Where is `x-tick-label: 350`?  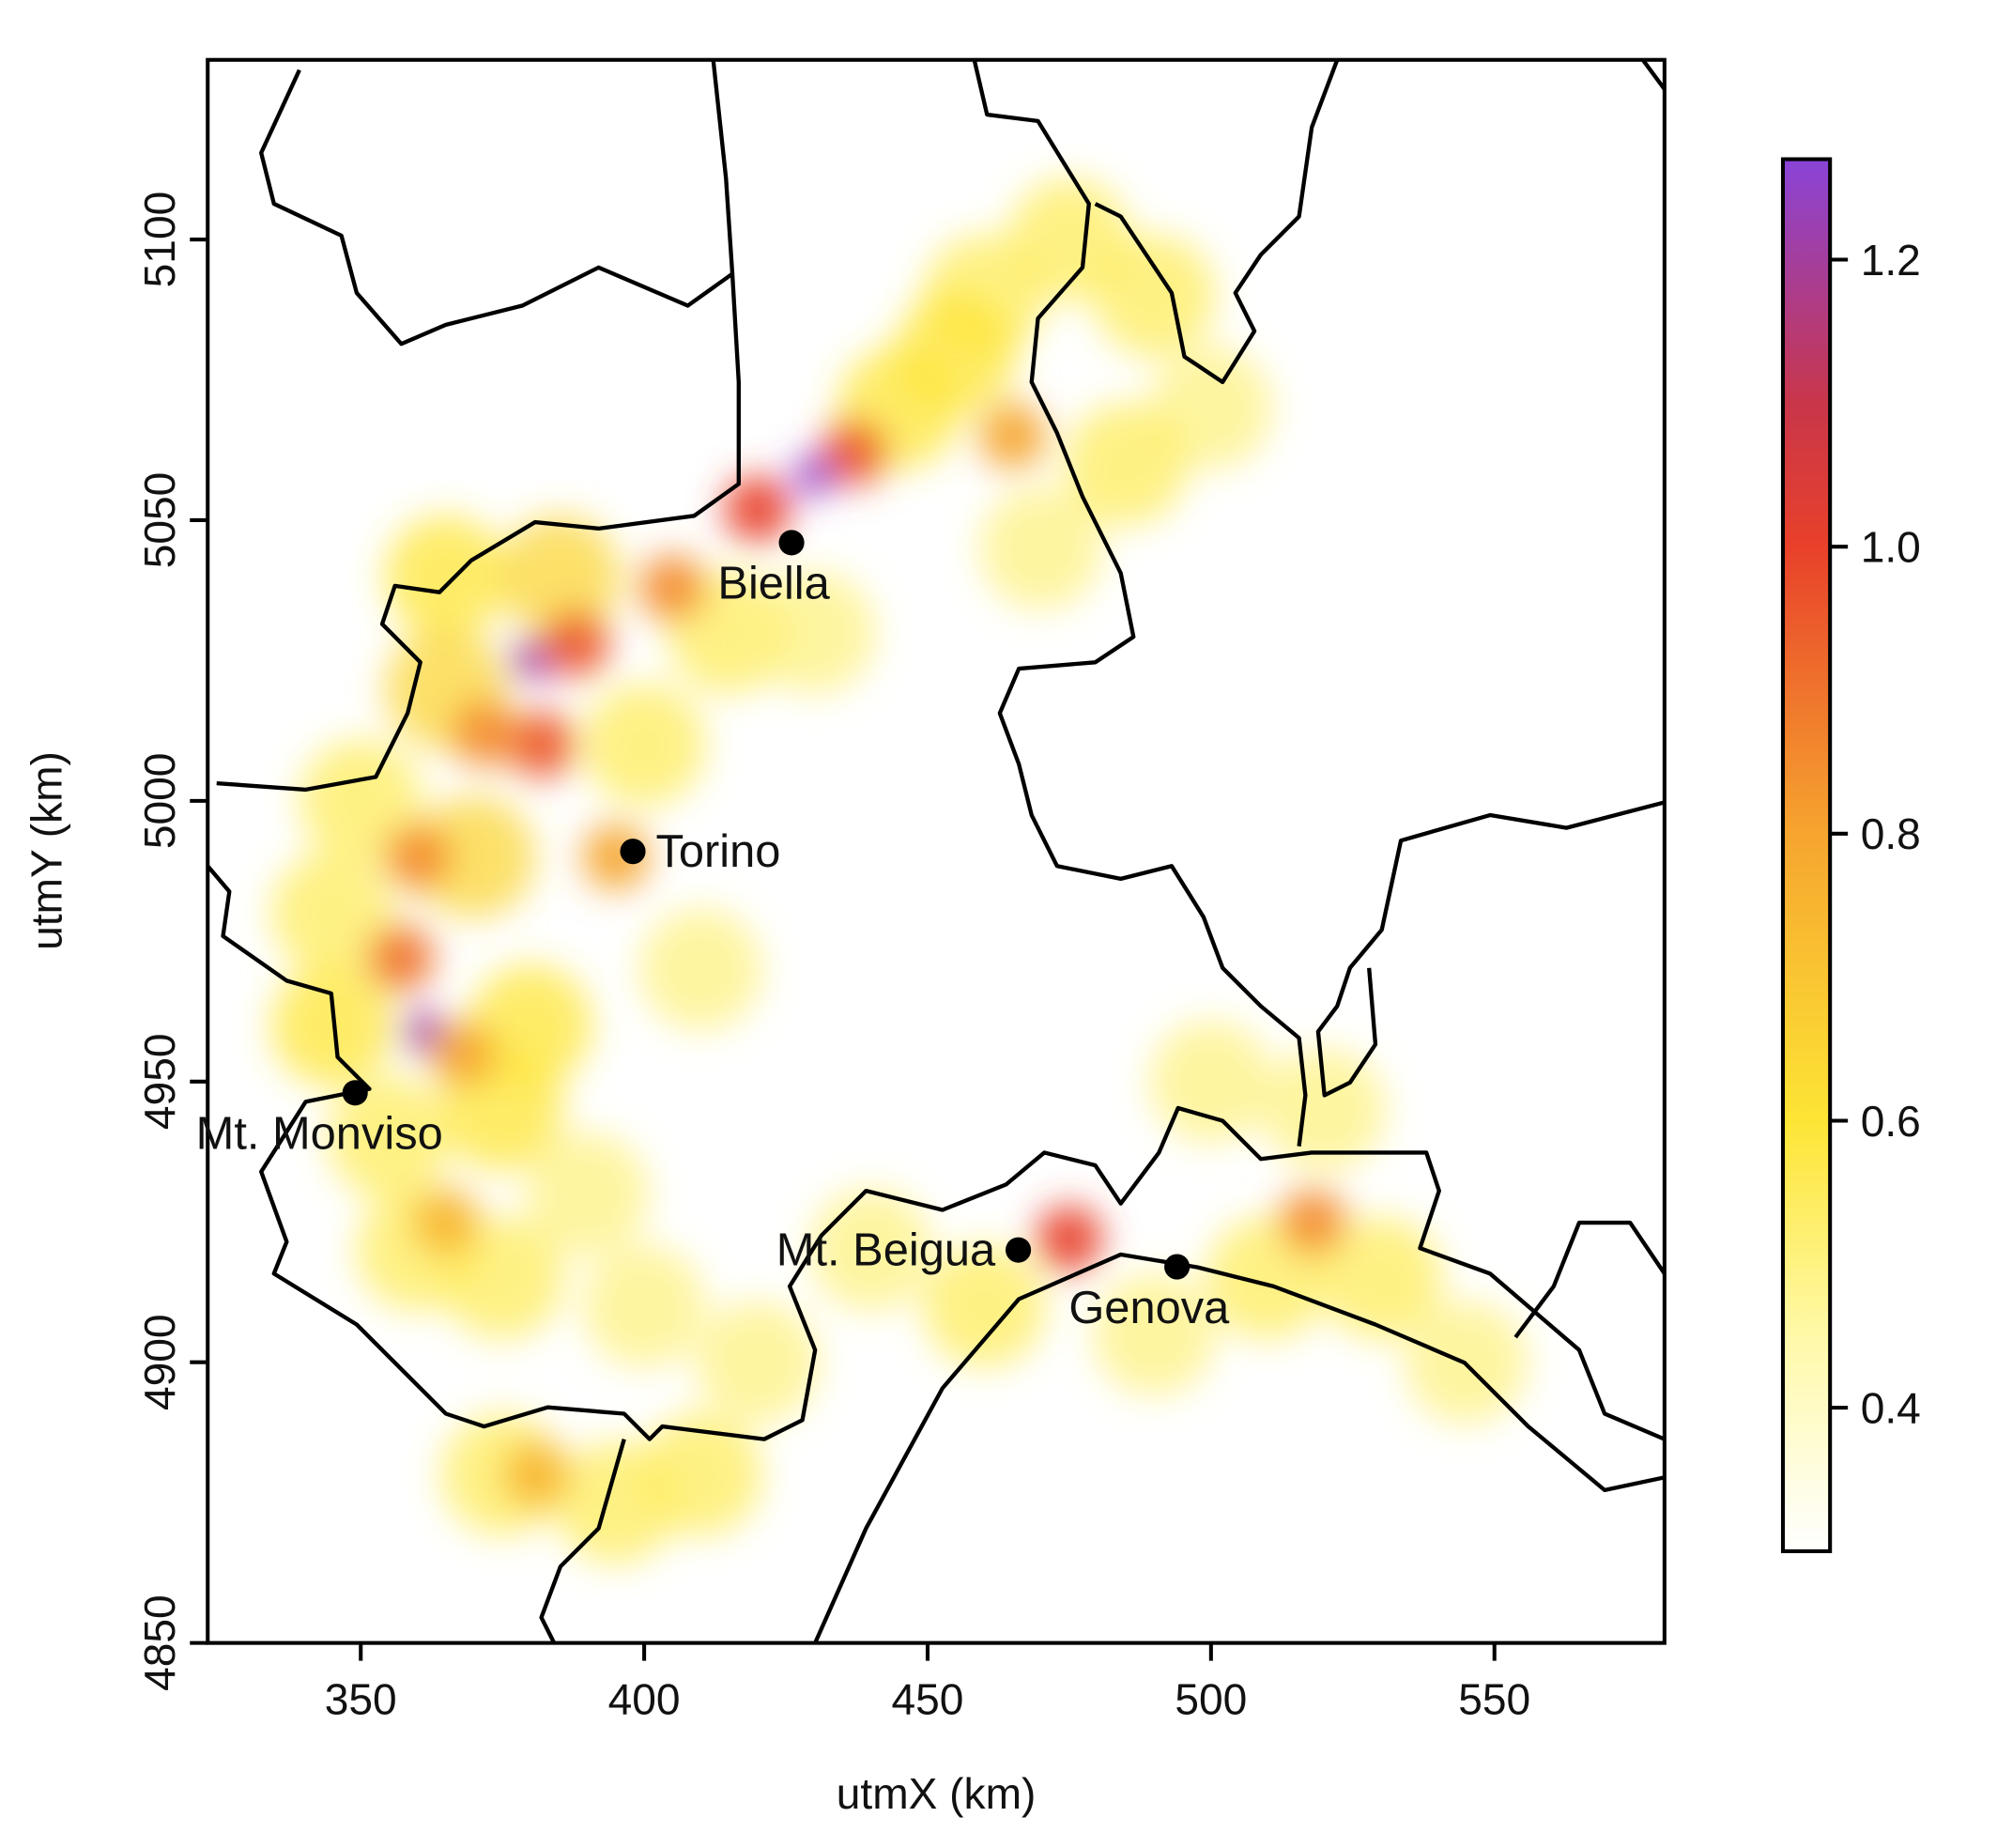
x-tick-label: 350 is located at coordinates (361, 1699).